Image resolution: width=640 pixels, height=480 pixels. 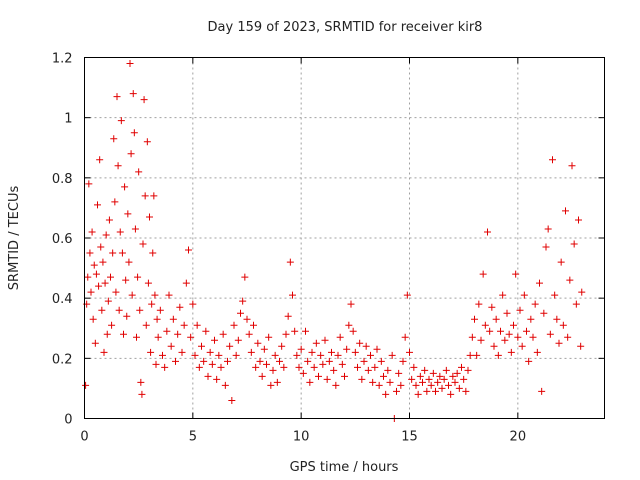 I want to click on x-tick-label: 0, so click(x=84, y=437).